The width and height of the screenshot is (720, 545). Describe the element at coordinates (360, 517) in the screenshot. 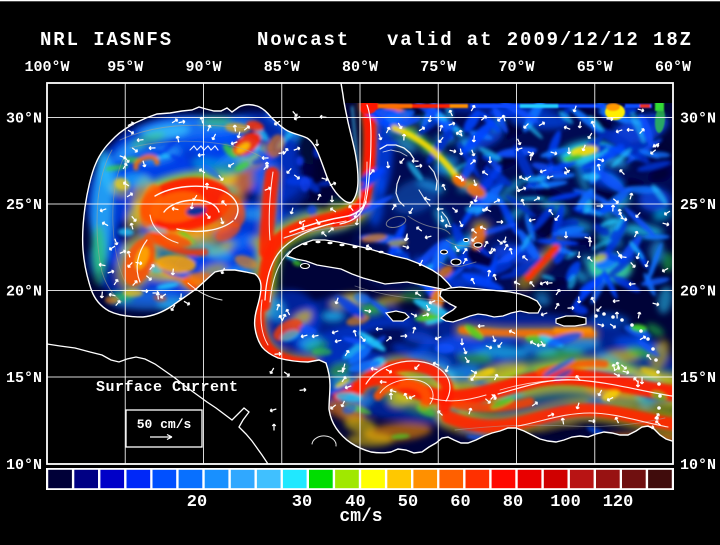

I see `svg-text: cm/s` at that location.